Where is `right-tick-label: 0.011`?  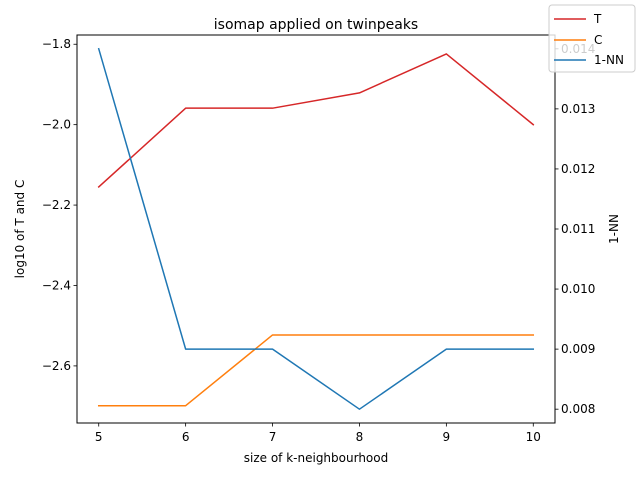
right-tick-label: 0.011 is located at coordinates (578, 229).